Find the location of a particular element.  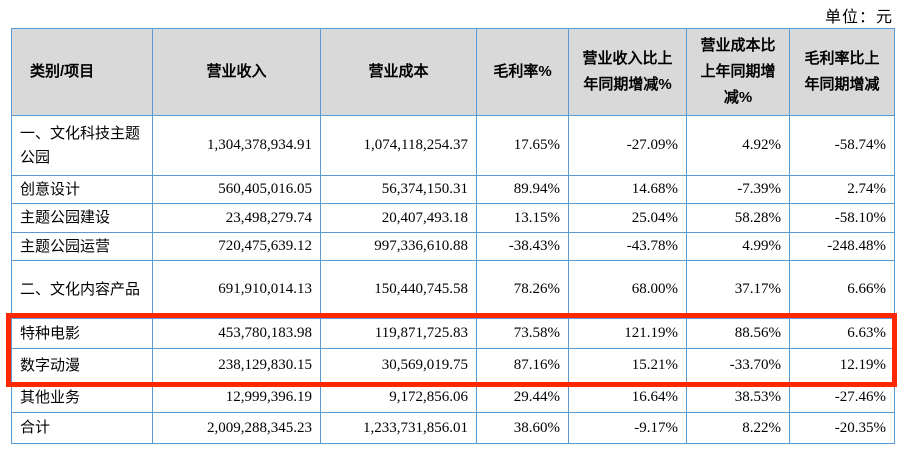

cell-cost_change: -33.70% is located at coordinates (738, 365).